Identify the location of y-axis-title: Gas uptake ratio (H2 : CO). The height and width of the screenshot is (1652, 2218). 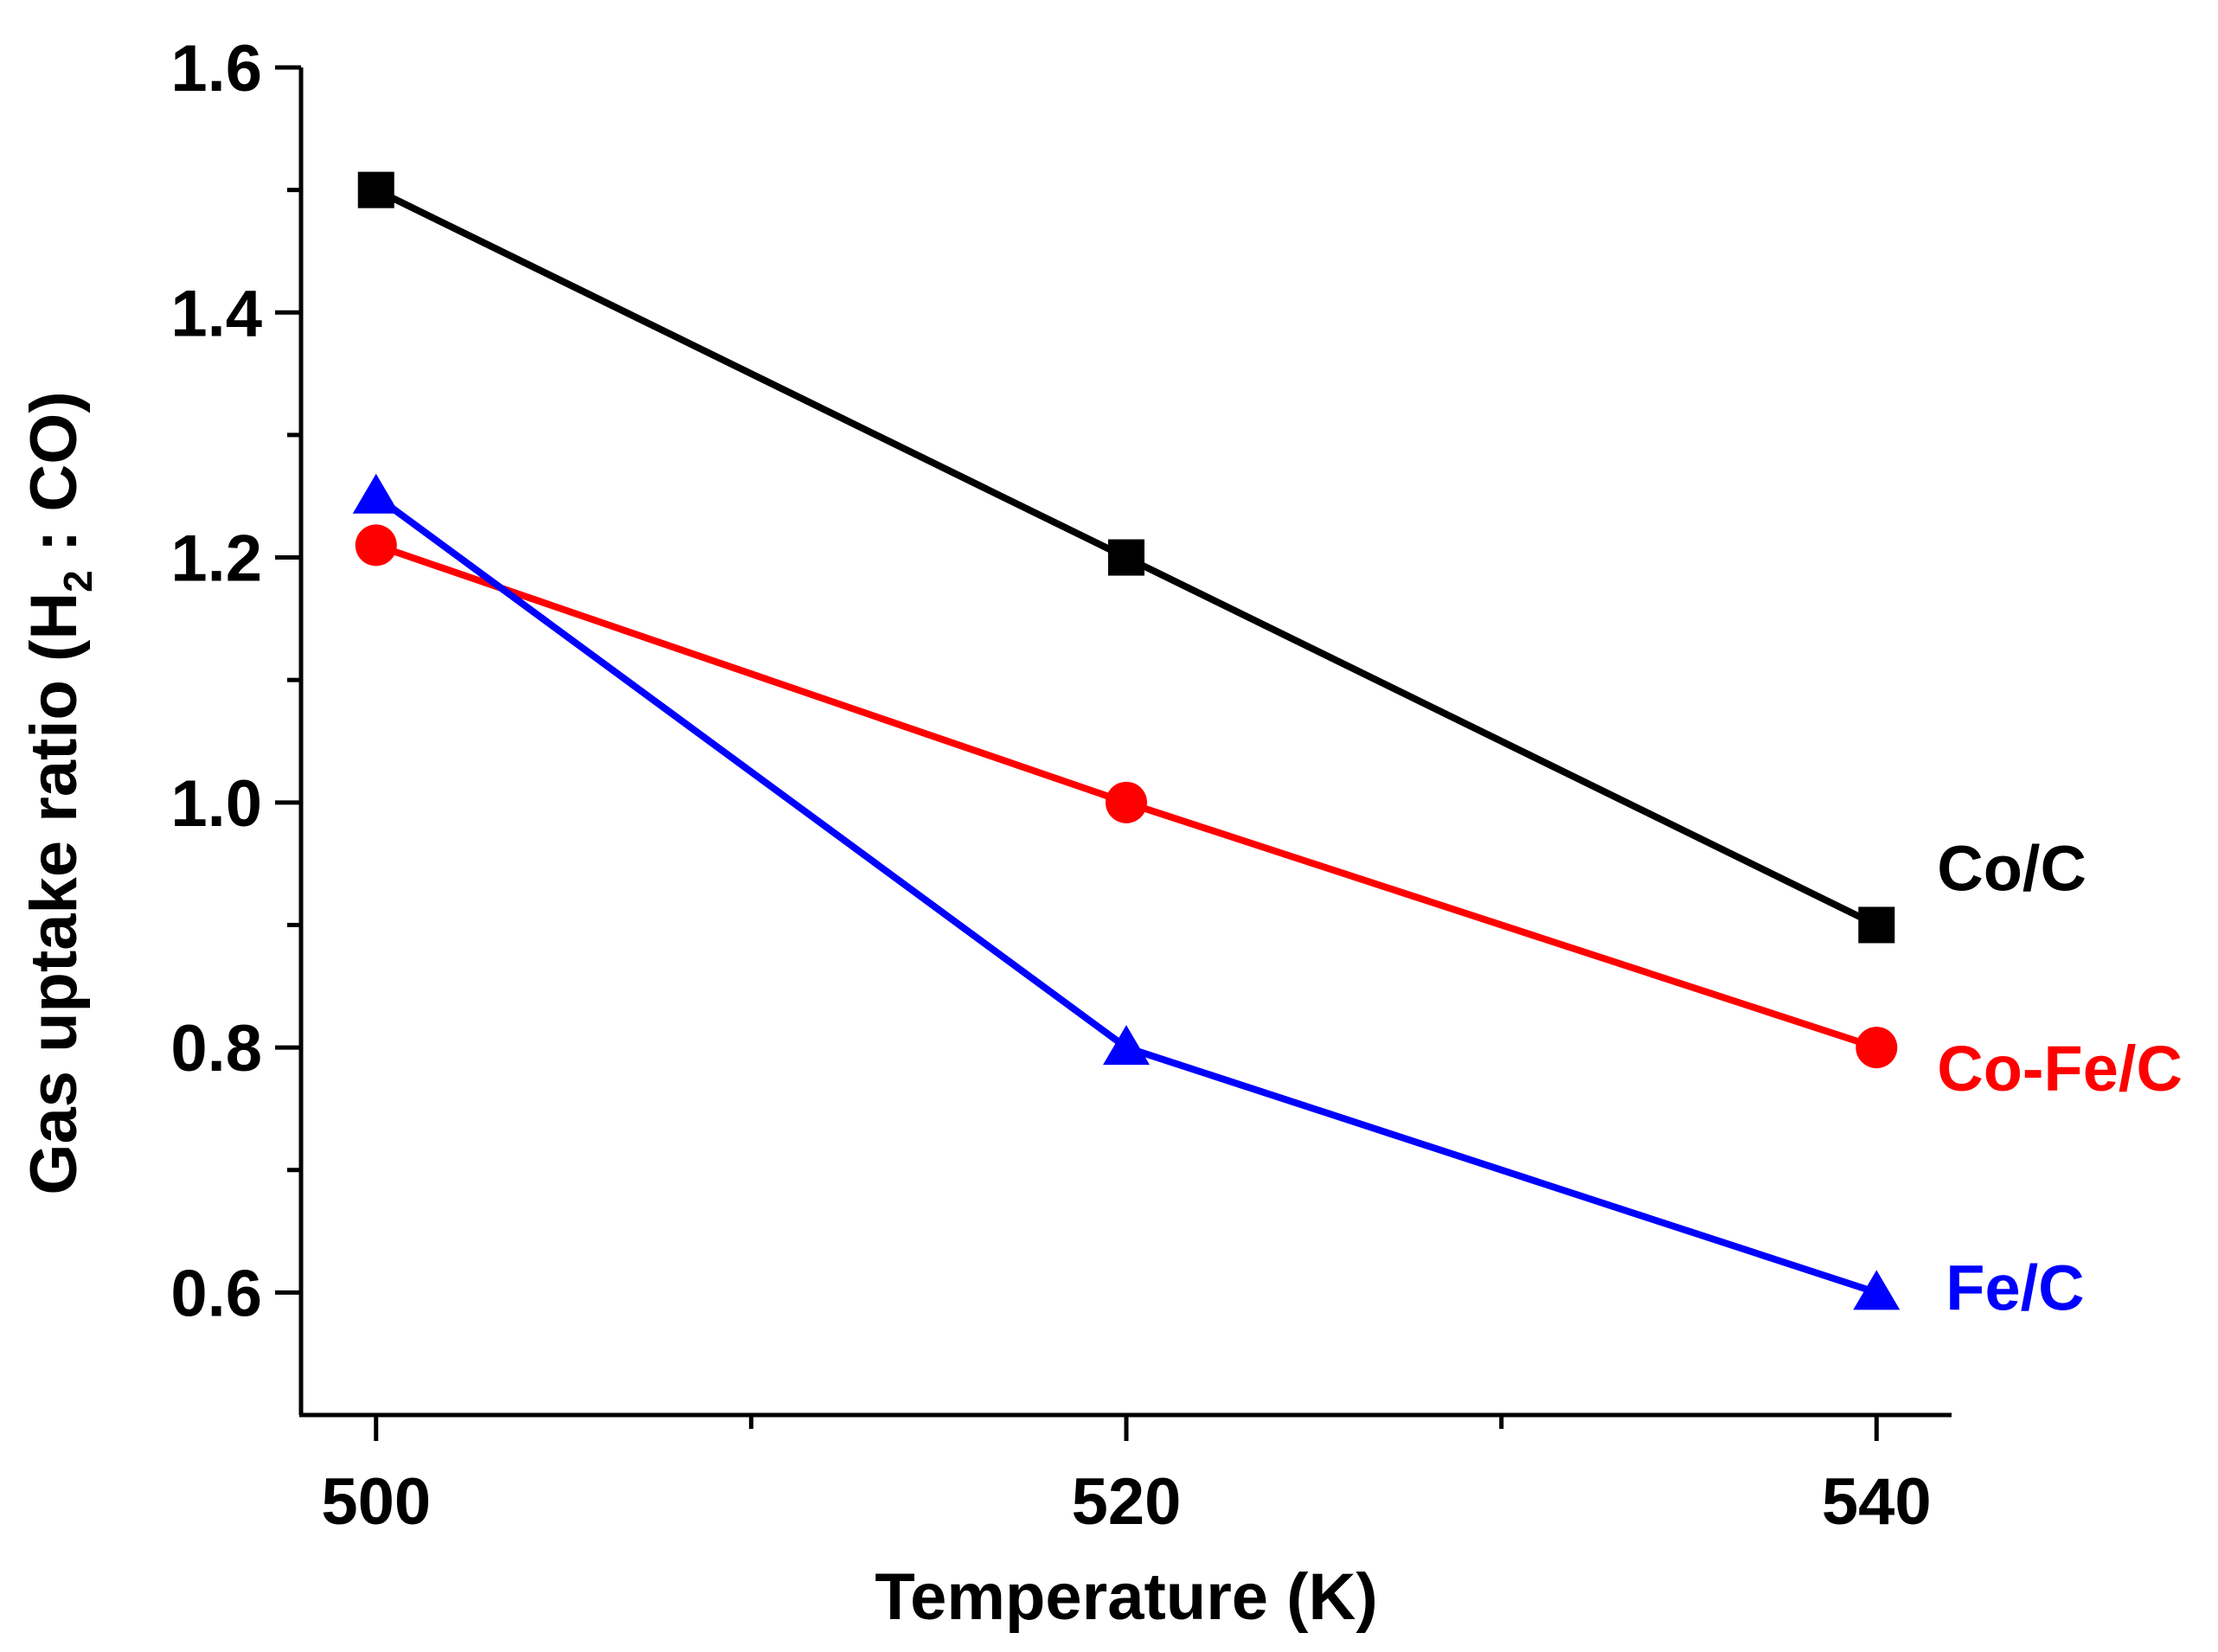
(58, 792).